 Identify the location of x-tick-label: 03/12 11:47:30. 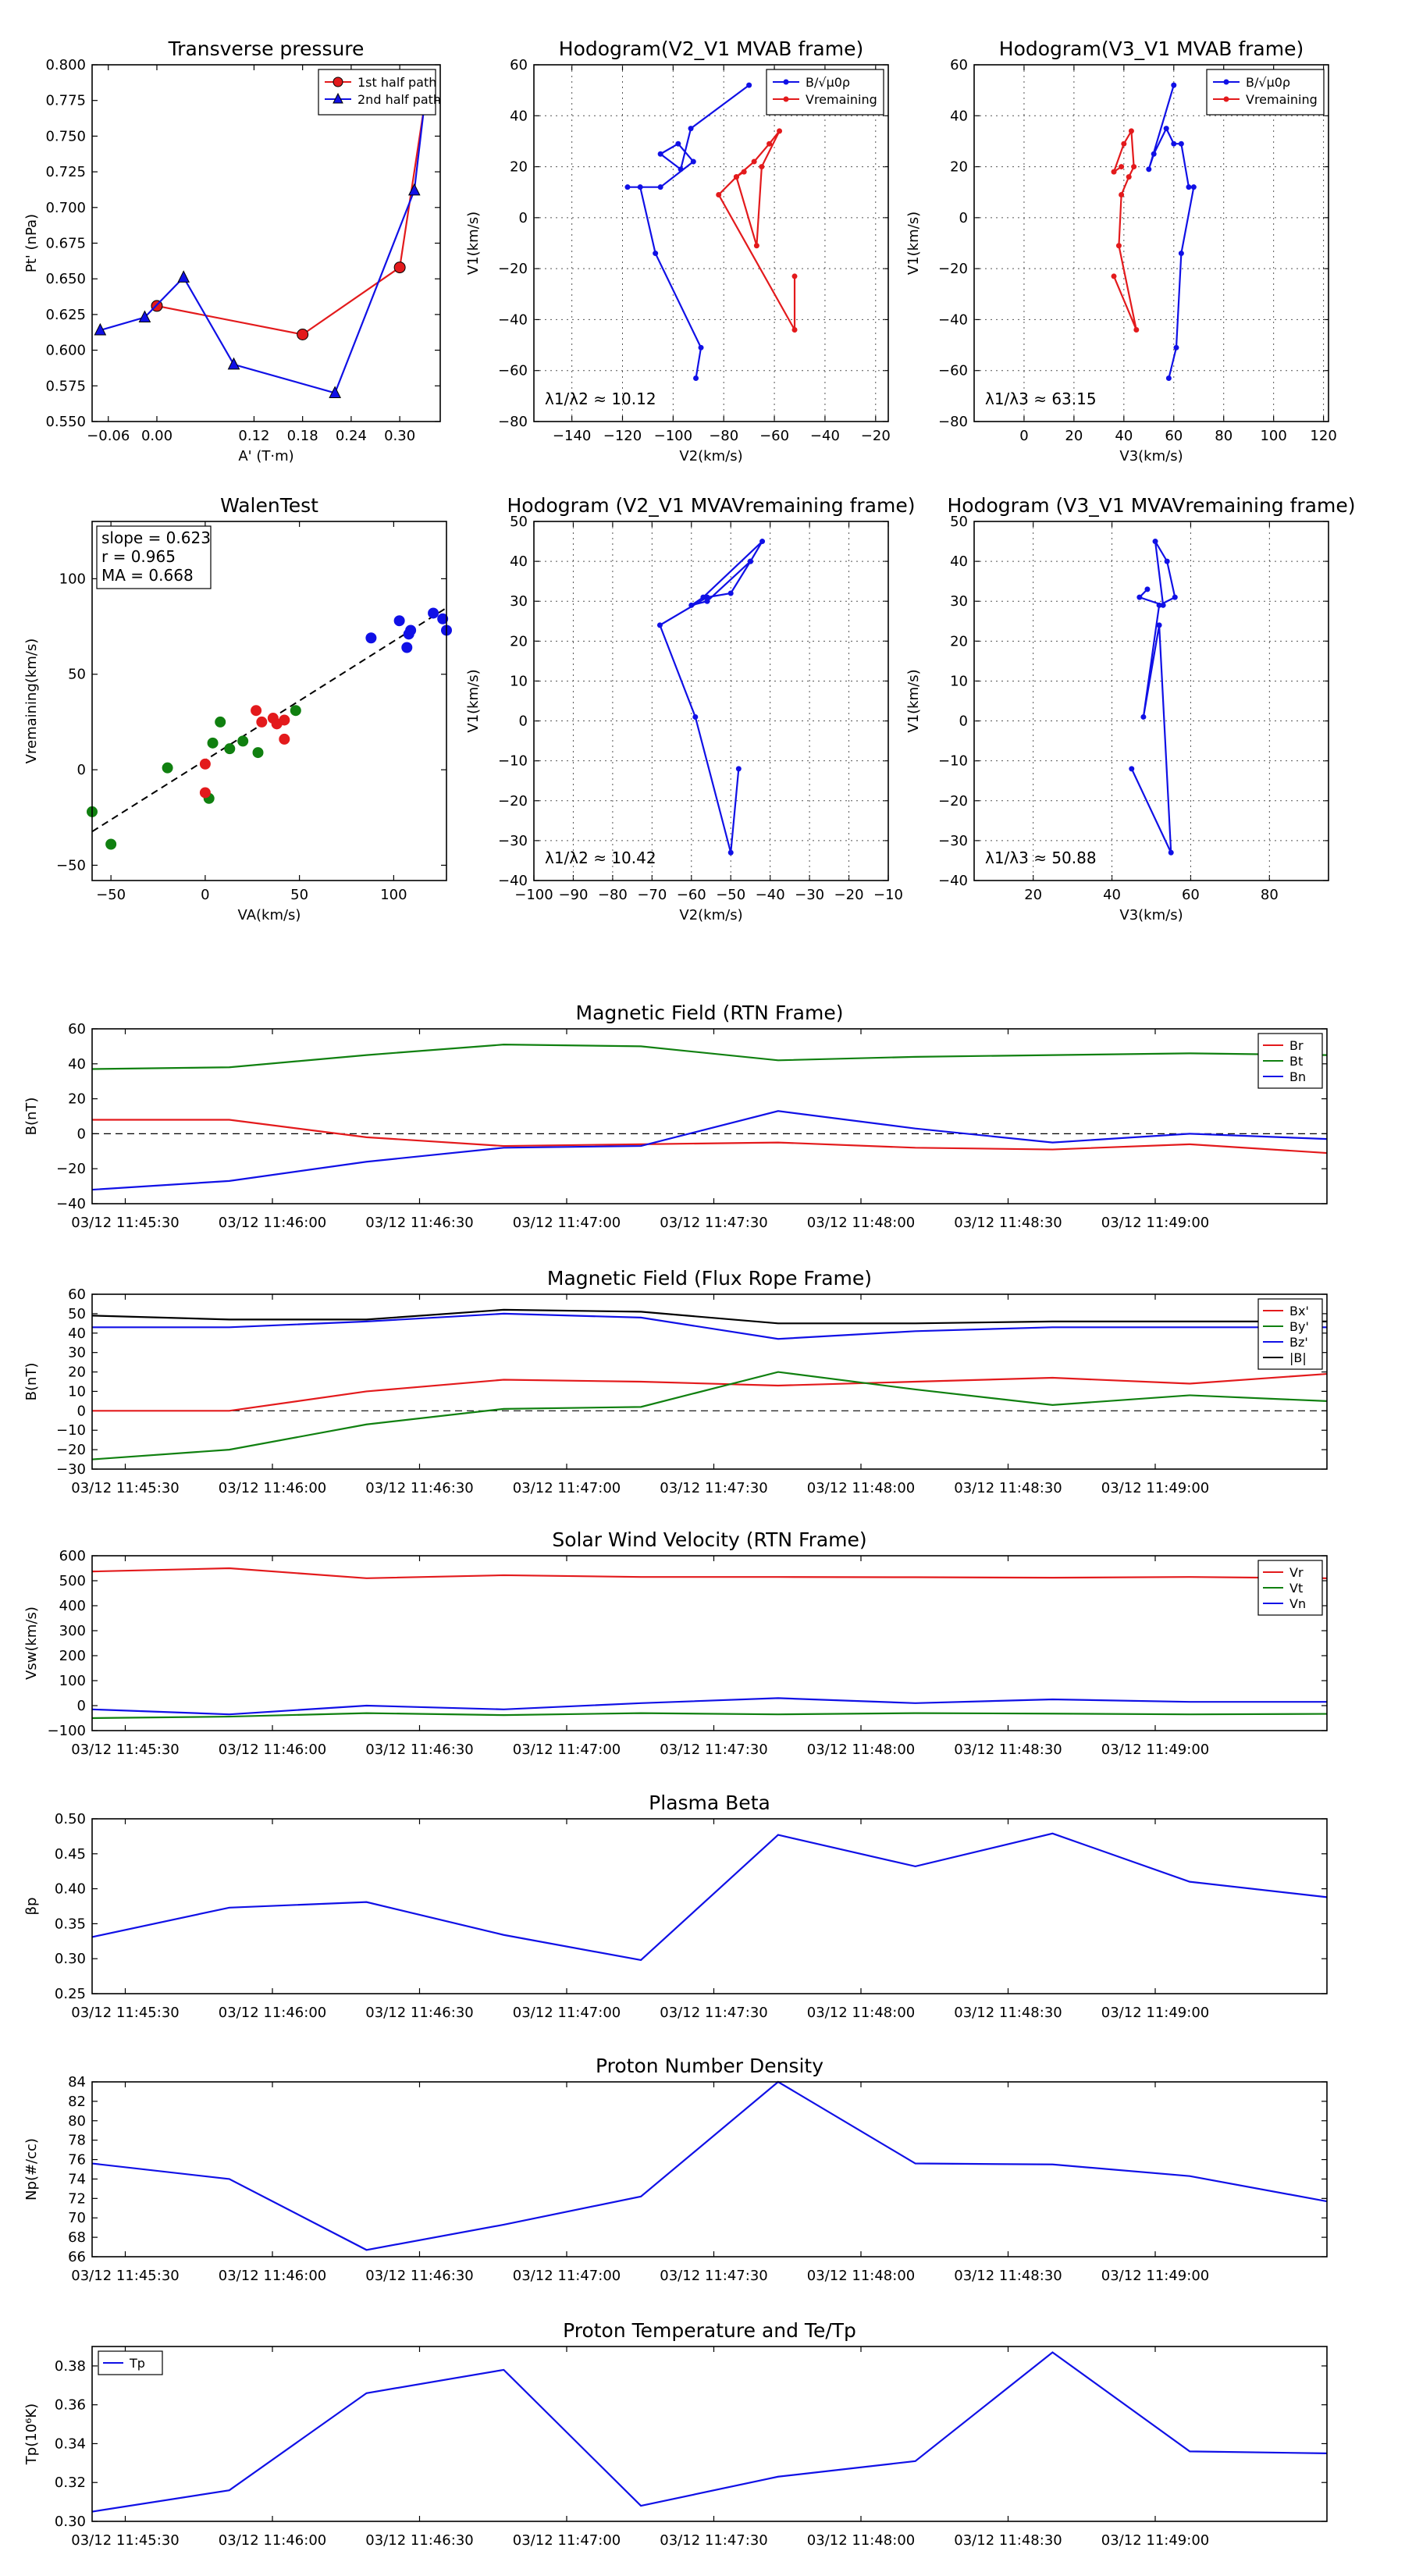
(714, 1488).